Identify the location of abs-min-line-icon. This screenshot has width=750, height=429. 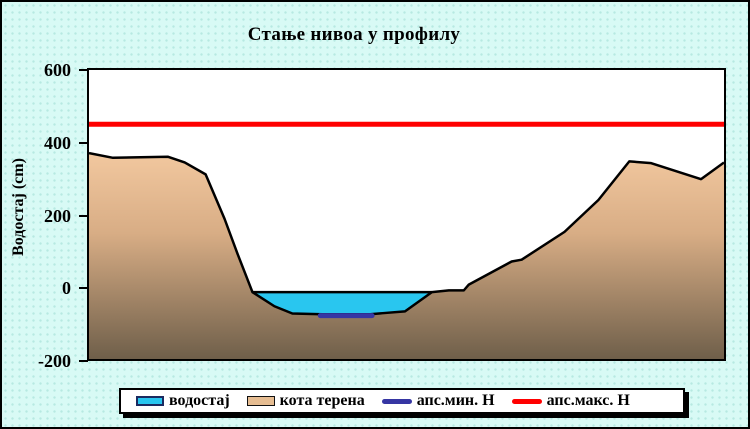
(396, 401).